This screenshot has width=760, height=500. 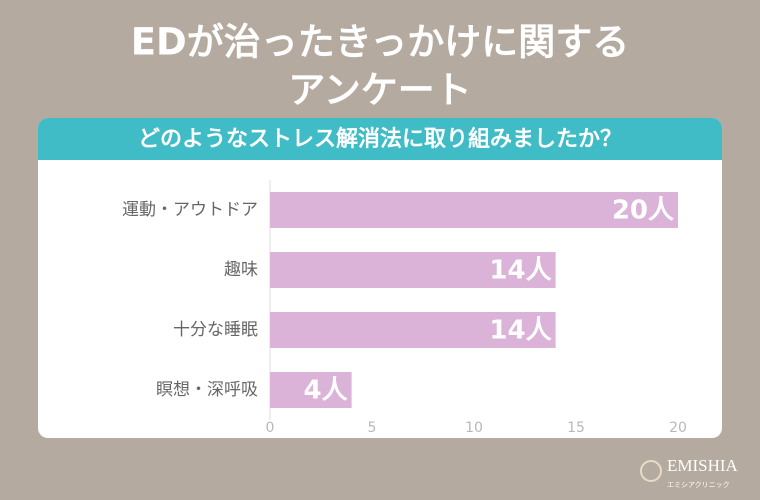 I want to click on value-label: 4人, so click(x=326, y=391).